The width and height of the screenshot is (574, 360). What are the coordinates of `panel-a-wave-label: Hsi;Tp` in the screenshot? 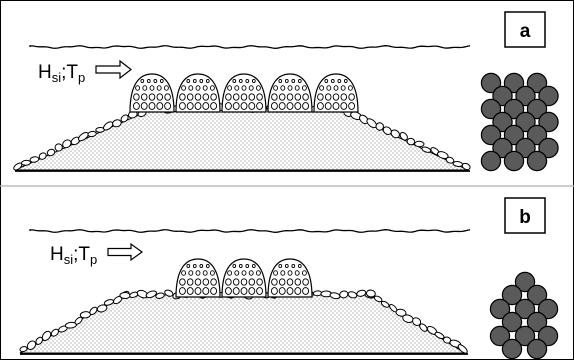 It's located at (61, 73).